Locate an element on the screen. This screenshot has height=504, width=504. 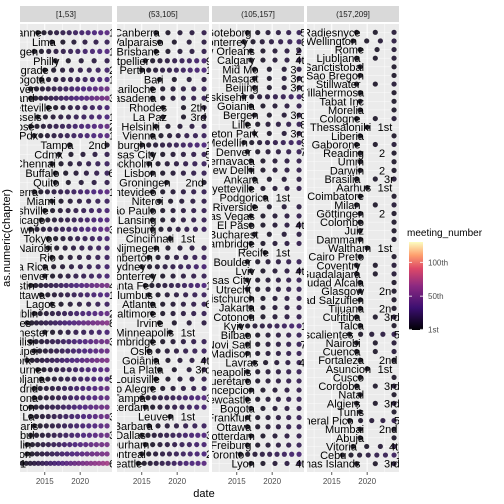
point-label: Amsterdam is located at coordinates (121, 408).